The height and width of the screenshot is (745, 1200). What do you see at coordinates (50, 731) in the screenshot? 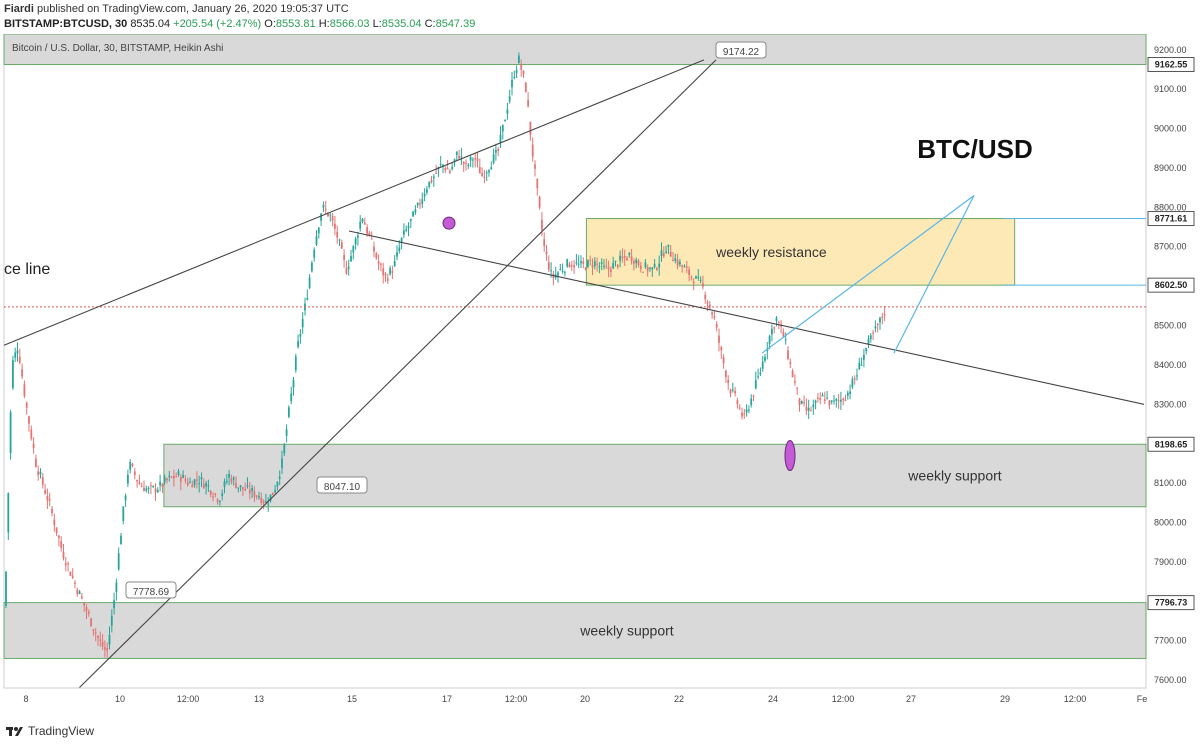
I see `footer: TradingView` at bounding box center [50, 731].